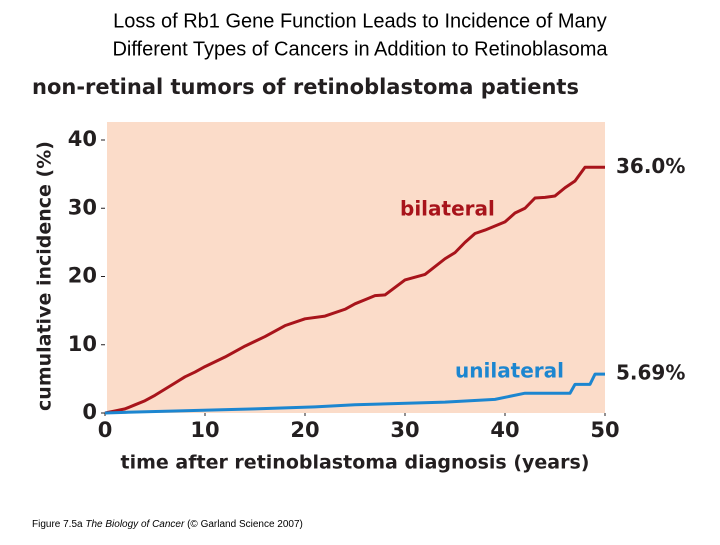  I want to click on series-line, so click(354, 393).